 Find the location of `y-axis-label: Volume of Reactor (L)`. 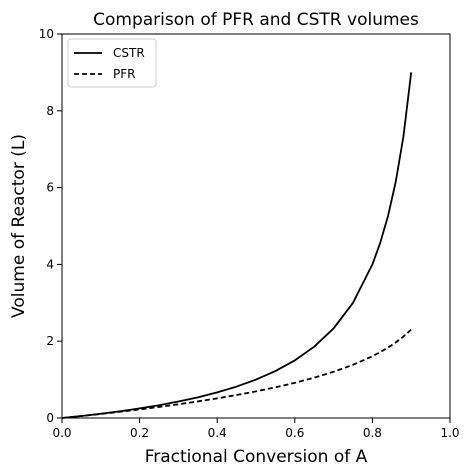

y-axis-label: Volume of Reactor (L) is located at coordinates (19, 226).